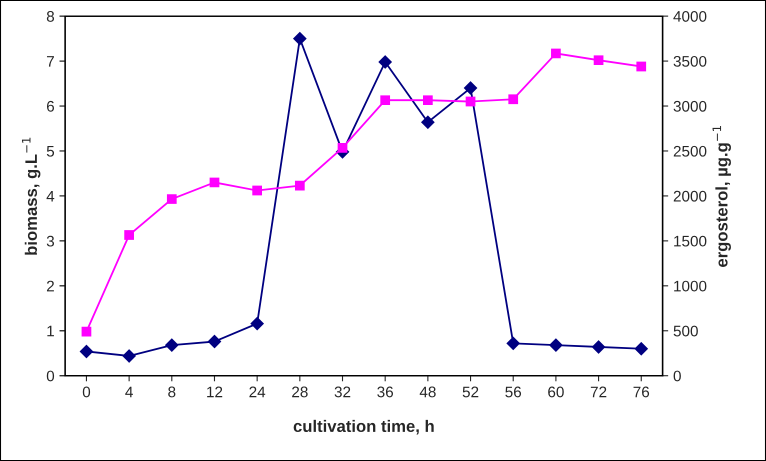  Describe the element at coordinates (50, 196) in the screenshot. I see `y-tick-label: 4` at that location.